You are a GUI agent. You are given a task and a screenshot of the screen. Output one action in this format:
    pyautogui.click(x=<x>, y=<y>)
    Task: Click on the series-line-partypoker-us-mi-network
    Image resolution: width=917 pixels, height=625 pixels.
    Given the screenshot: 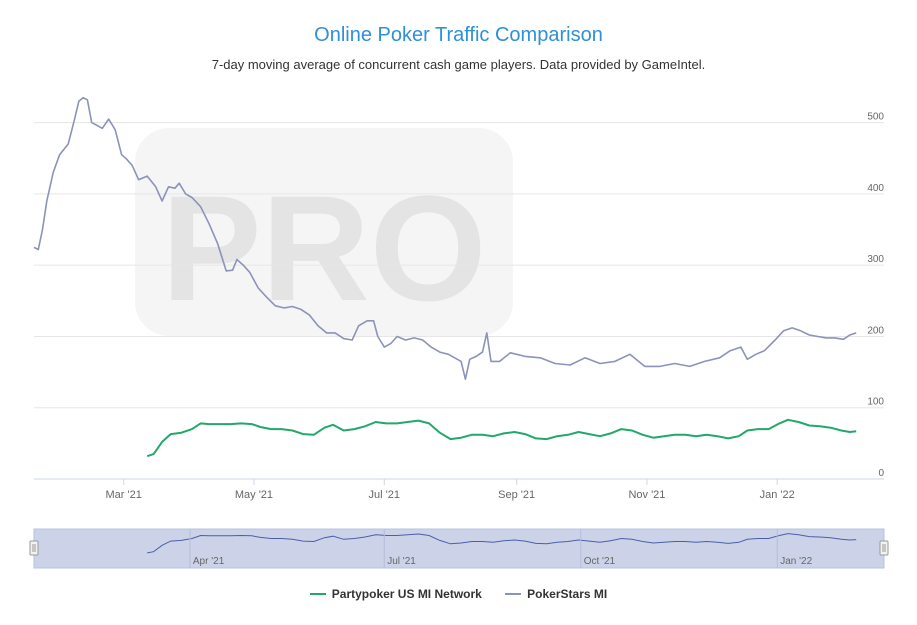 What is the action you would take?
    pyautogui.click(x=501, y=438)
    